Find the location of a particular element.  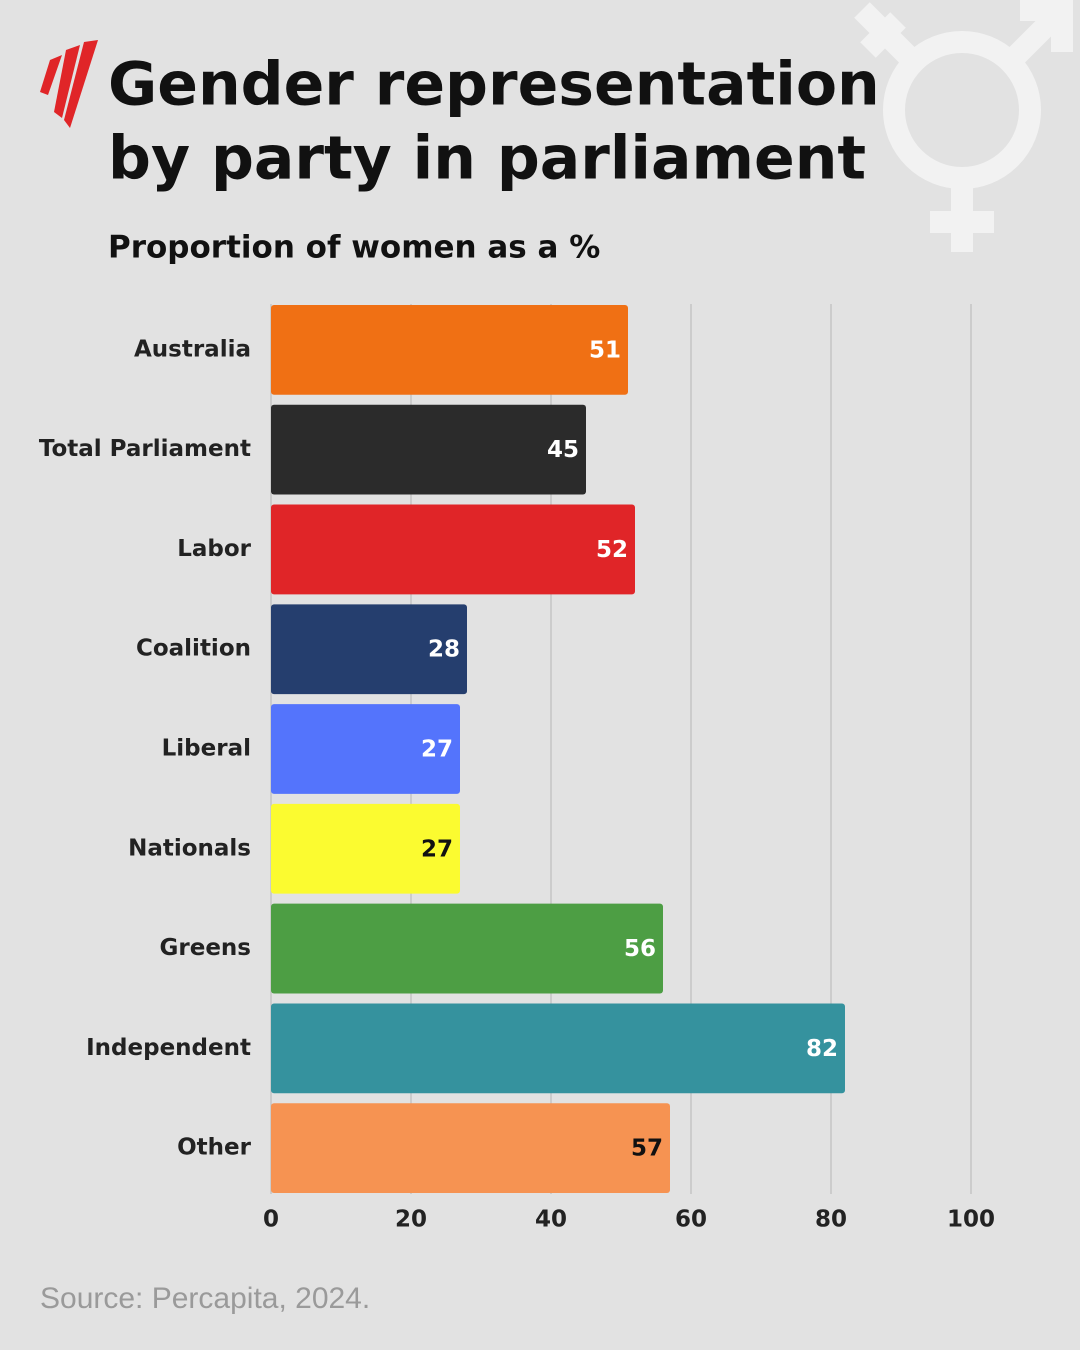

value-label: 57 is located at coordinates (647, 1149).